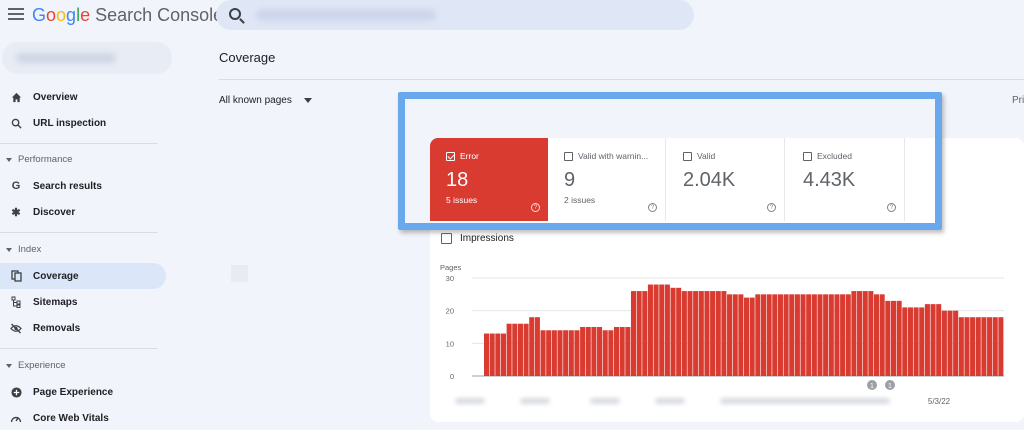 This screenshot has width=1024, height=430. Describe the element at coordinates (83, 276) in the screenshot. I see `sidebar-item-coverage: Coverage` at that location.